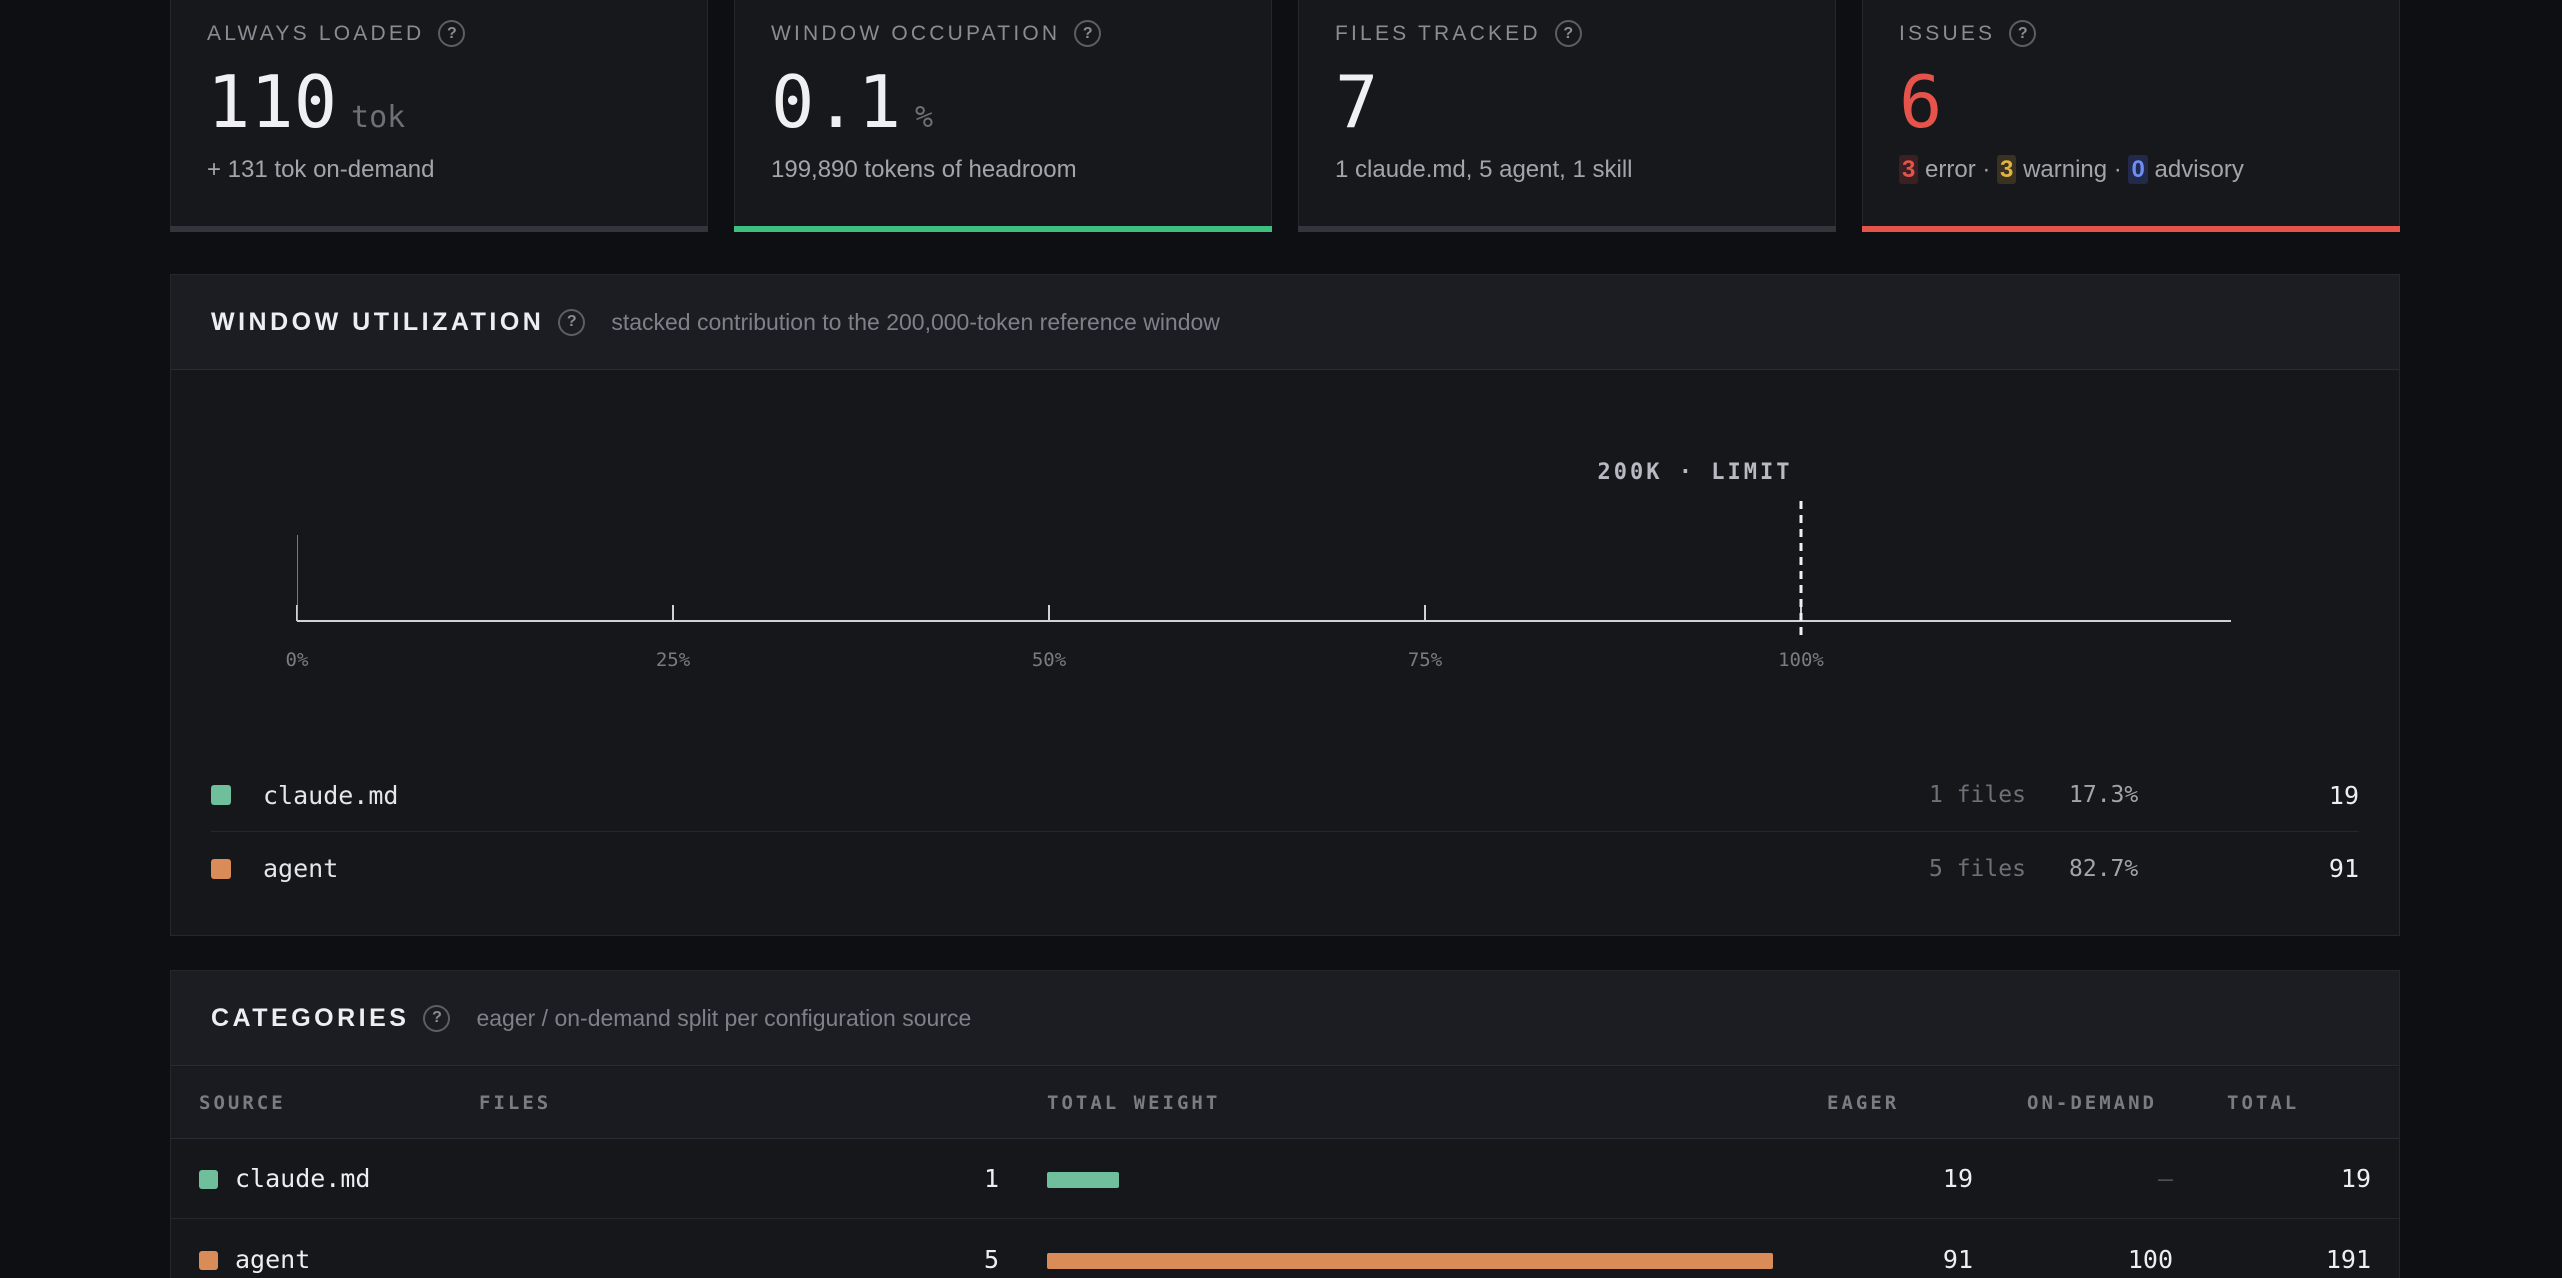  Describe the element at coordinates (1134, 1103) in the screenshot. I see `column-total-weight: TOTAL WEIGHT` at that location.